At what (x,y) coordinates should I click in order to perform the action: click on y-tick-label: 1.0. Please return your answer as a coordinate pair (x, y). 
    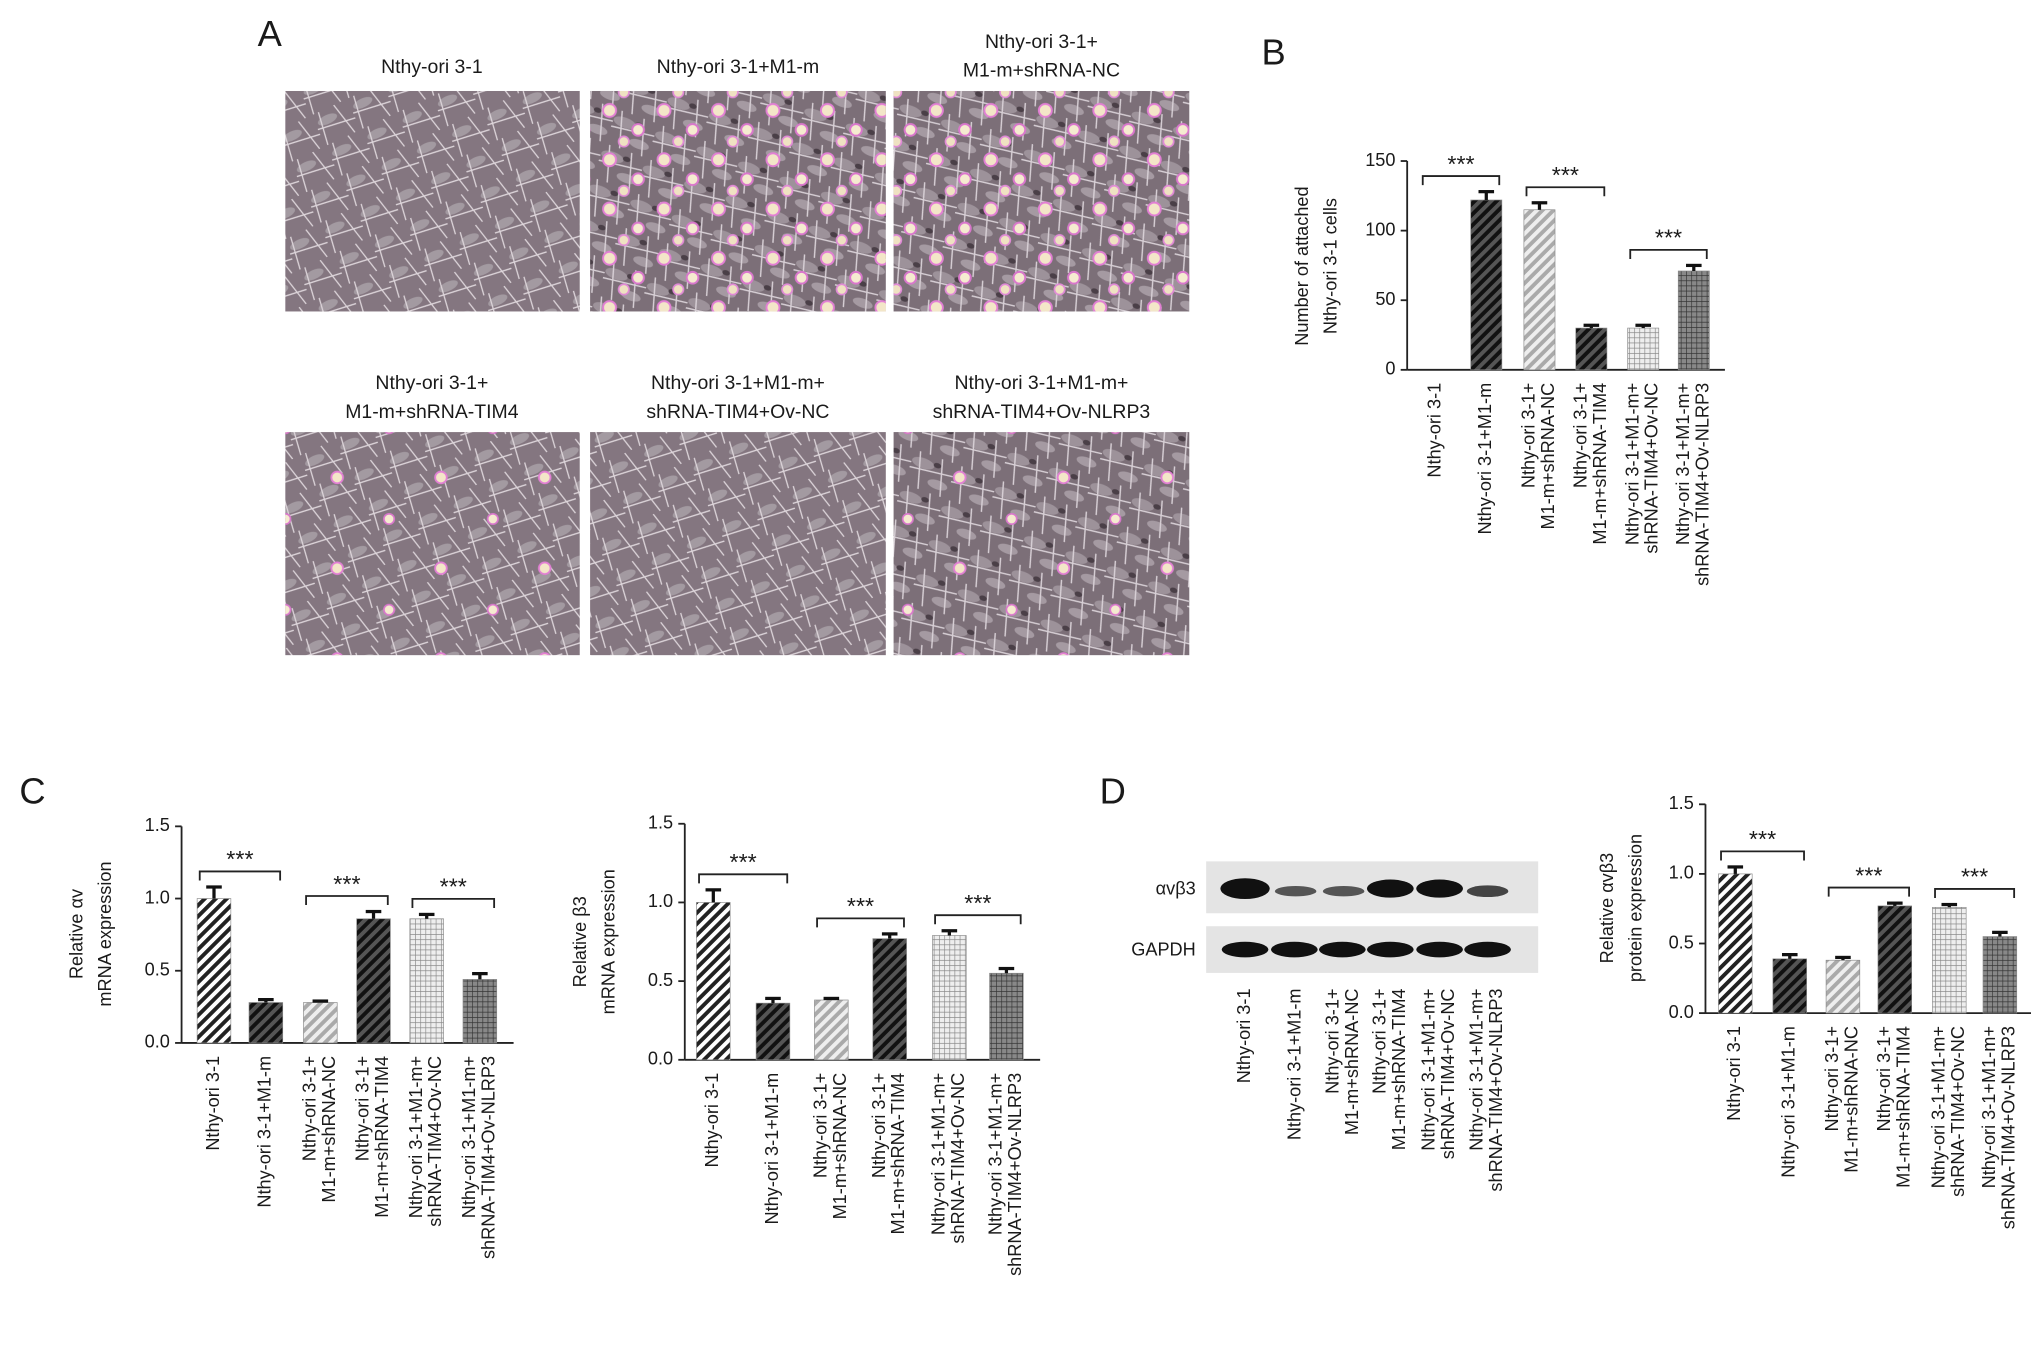
    Looking at the image, I should click on (1681, 873).